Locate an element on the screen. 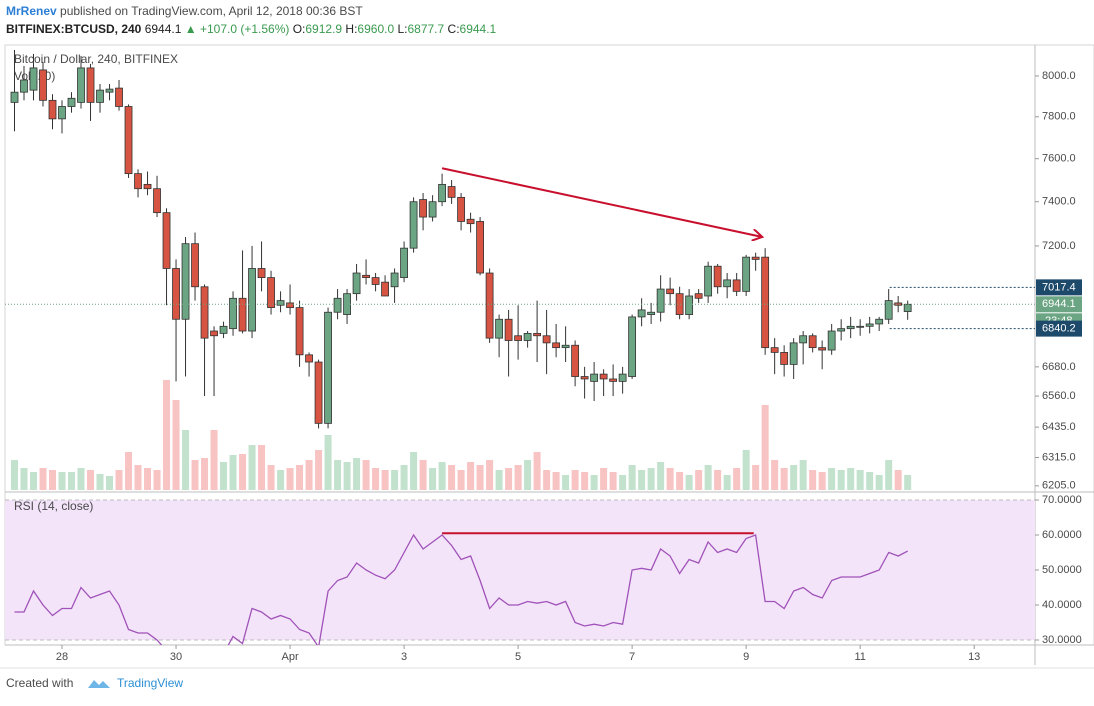 Image resolution: width=1094 pixels, height=706 pixels. y-tick-label: 6315.0 is located at coordinates (1059, 457).